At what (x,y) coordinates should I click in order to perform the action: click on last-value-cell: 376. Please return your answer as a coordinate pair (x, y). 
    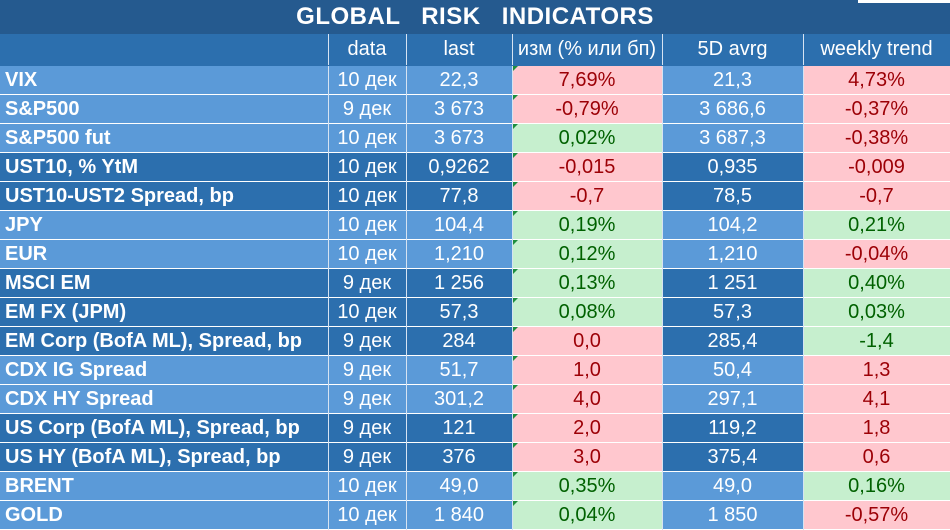
    Looking at the image, I should click on (459, 457).